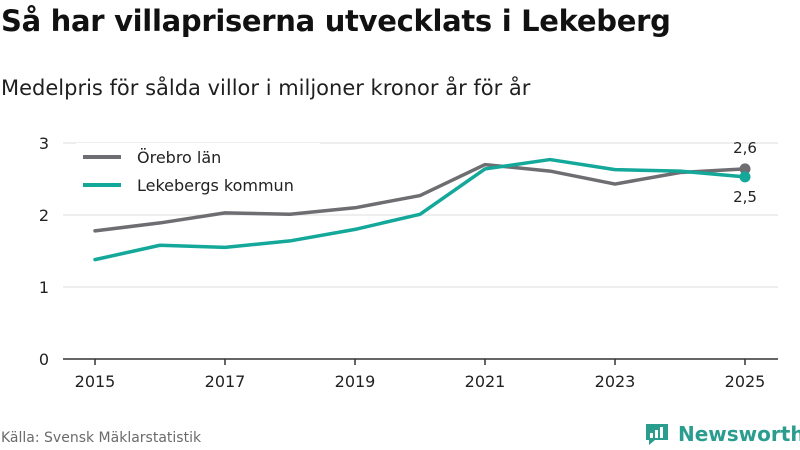 The height and width of the screenshot is (450, 800). Describe the element at coordinates (225, 381) in the screenshot. I see `x-tick-label-2017: 2017` at that location.